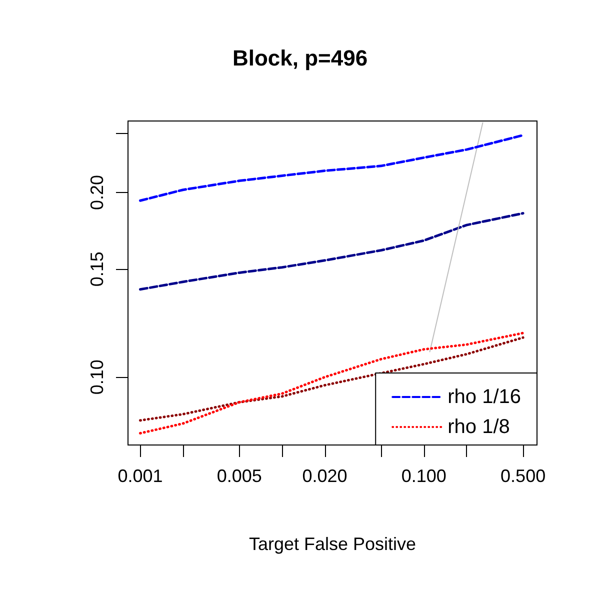  Describe the element at coordinates (423, 476) in the screenshot. I see `x-tick-label: 0.100` at that location.